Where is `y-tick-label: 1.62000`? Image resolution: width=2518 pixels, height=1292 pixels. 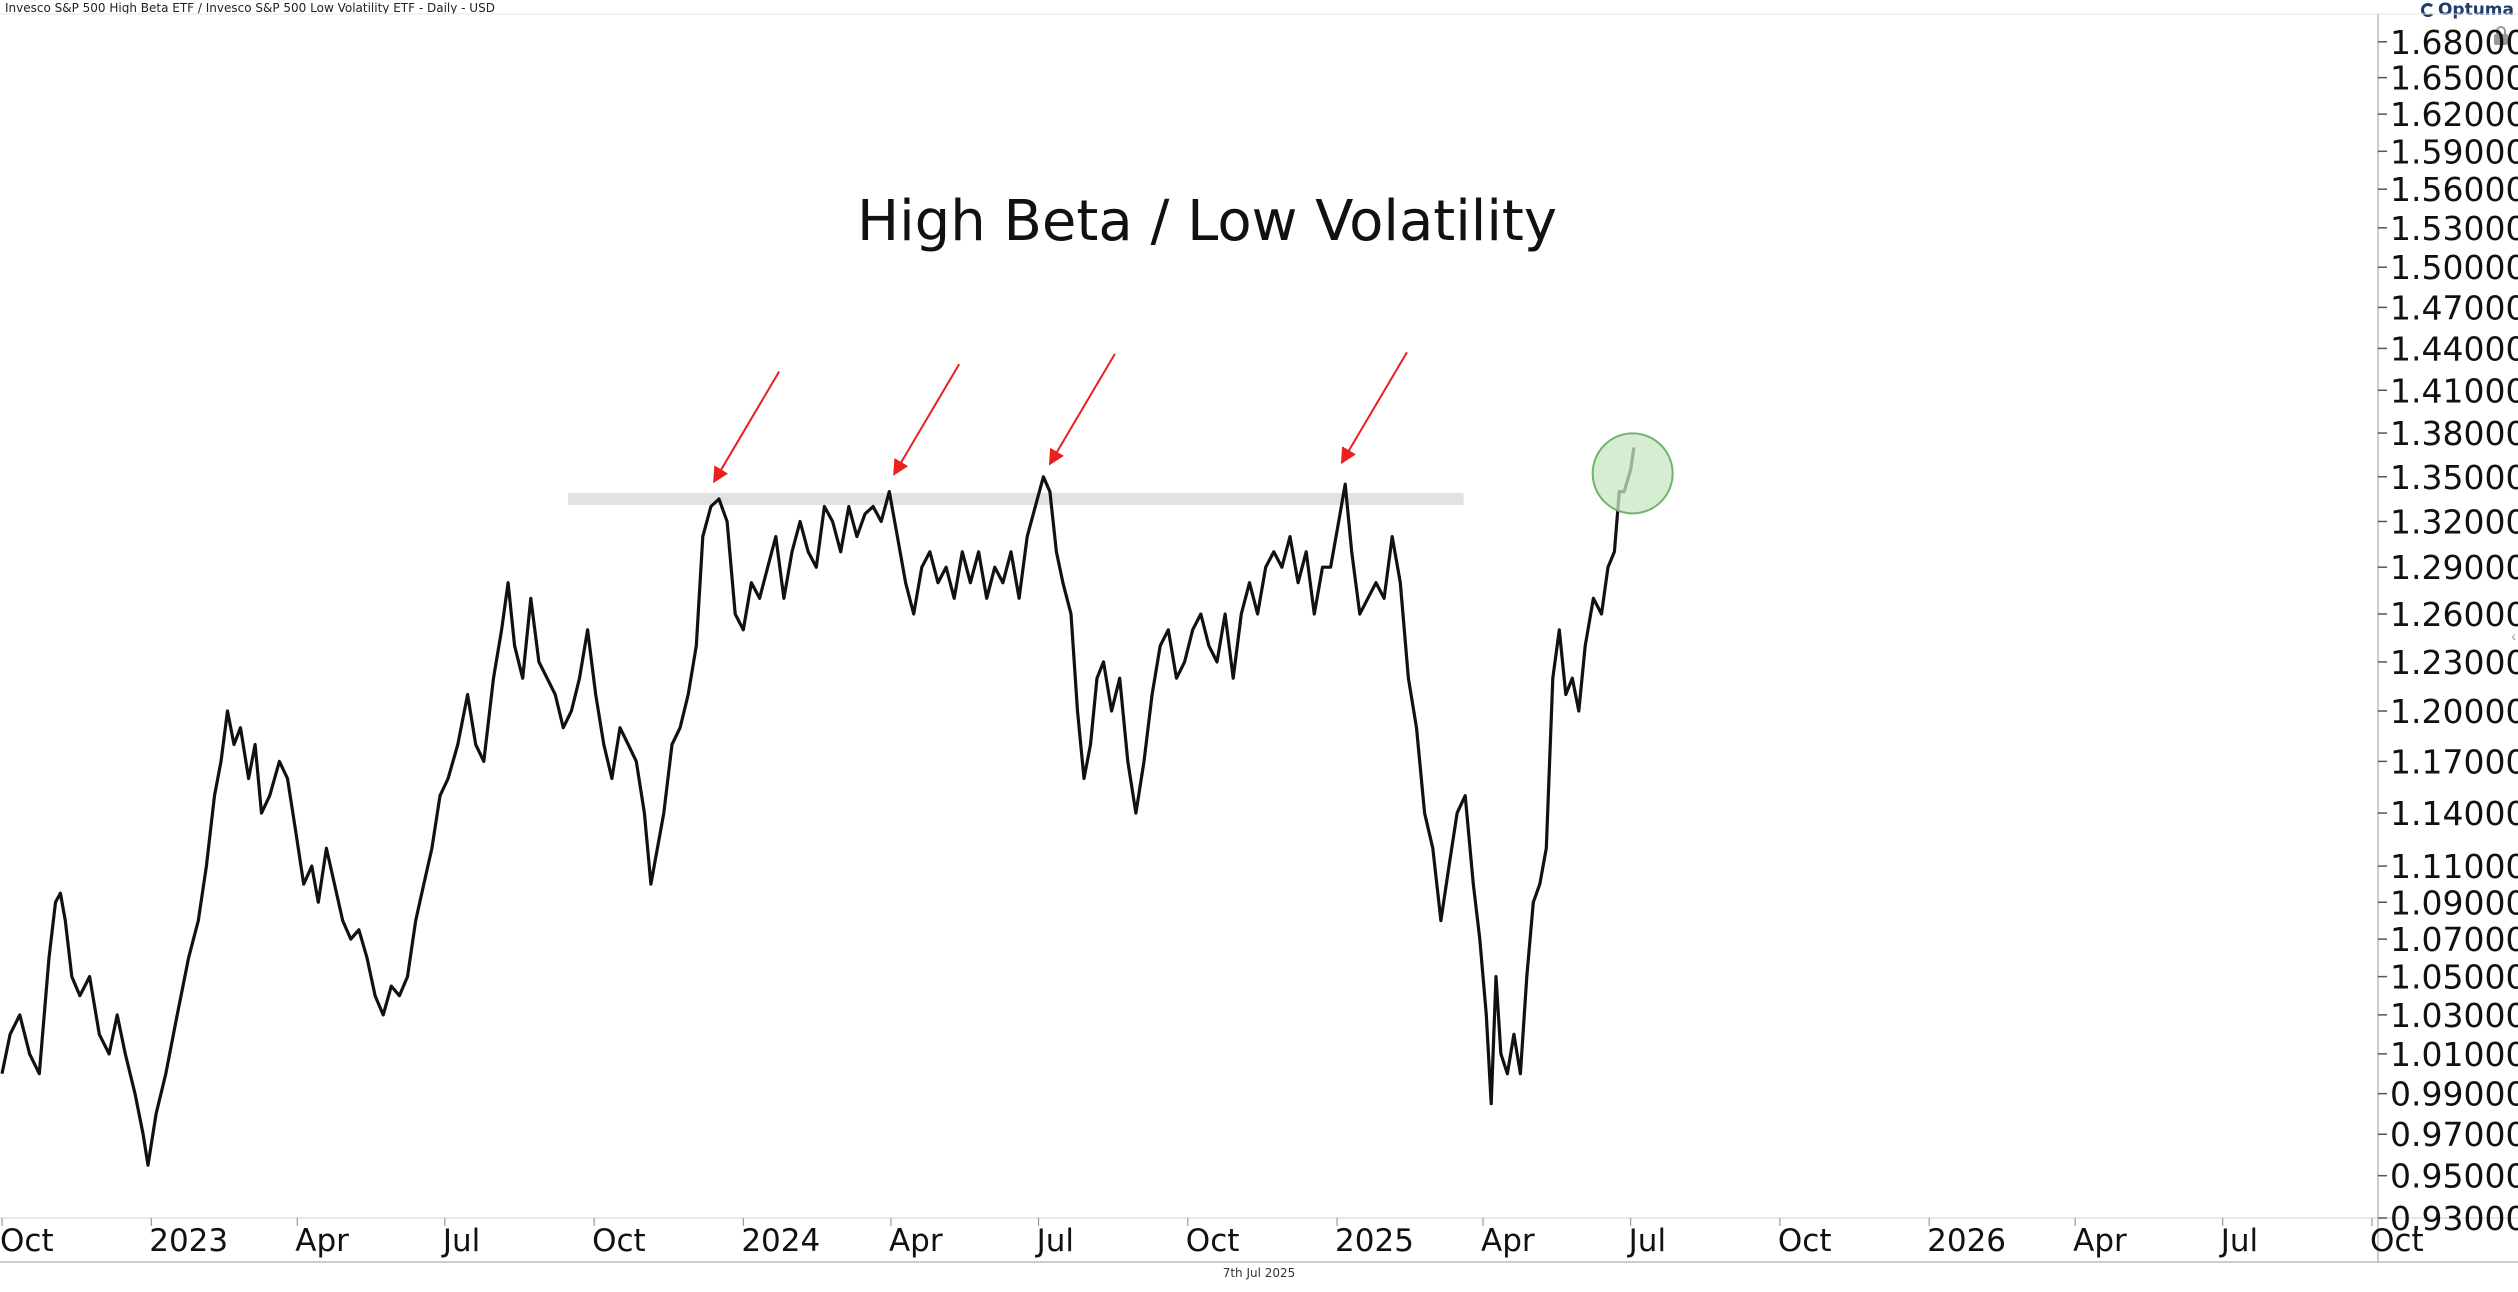 y-tick-label: 1.62000 is located at coordinates (2454, 114).